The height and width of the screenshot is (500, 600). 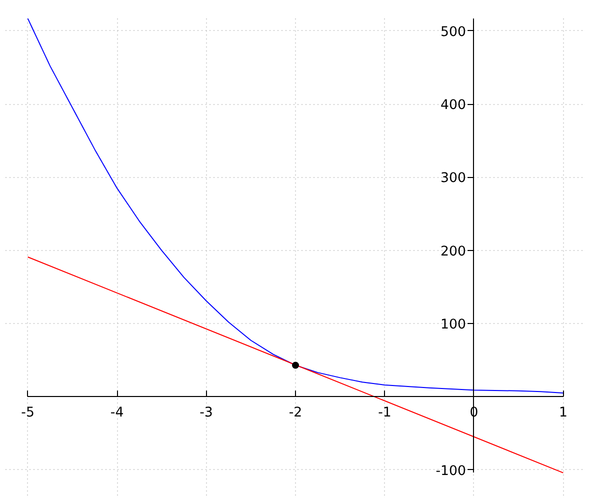 What do you see at coordinates (27, 413) in the screenshot?
I see `x-tick-label: -5` at bounding box center [27, 413].